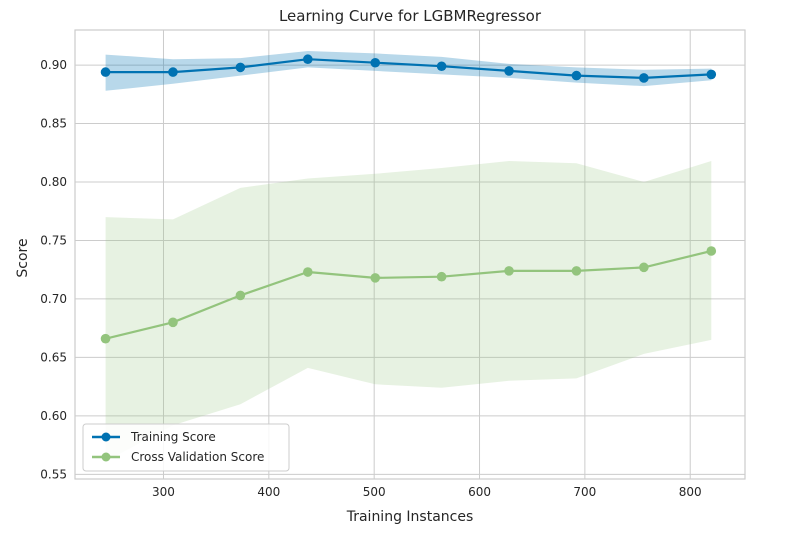  I want to click on y-tick-label: 0.85, so click(53, 124).